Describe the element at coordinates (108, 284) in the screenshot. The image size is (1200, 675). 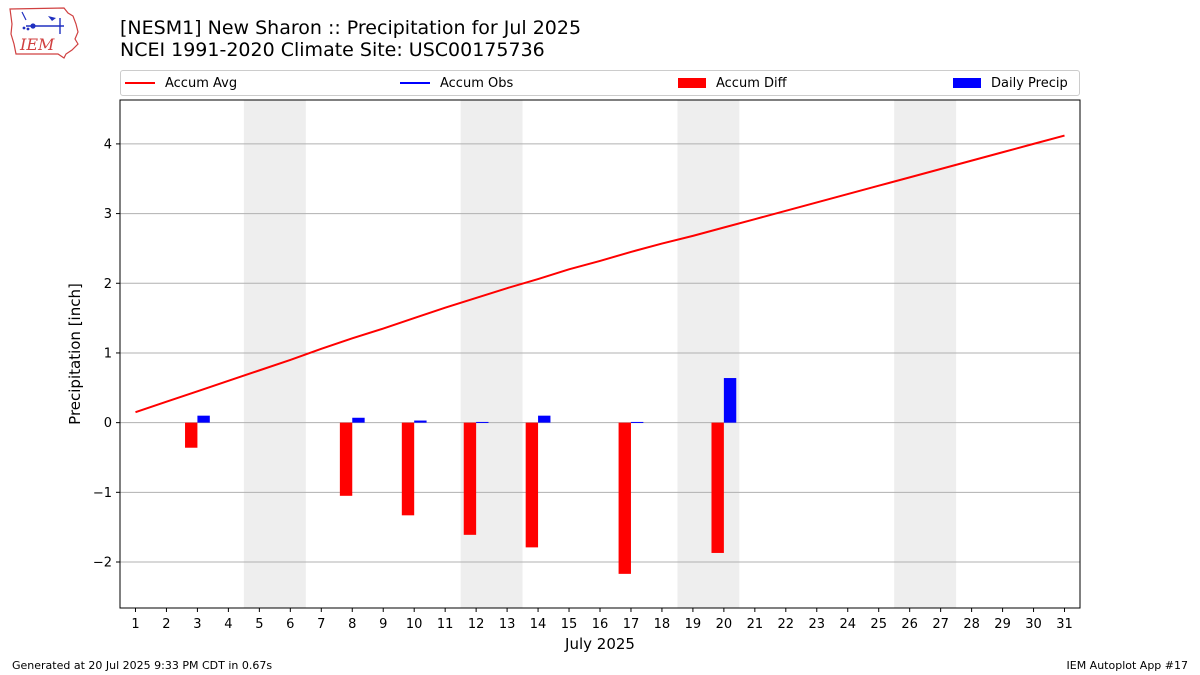
I see `y-tick-label: 2` at that location.